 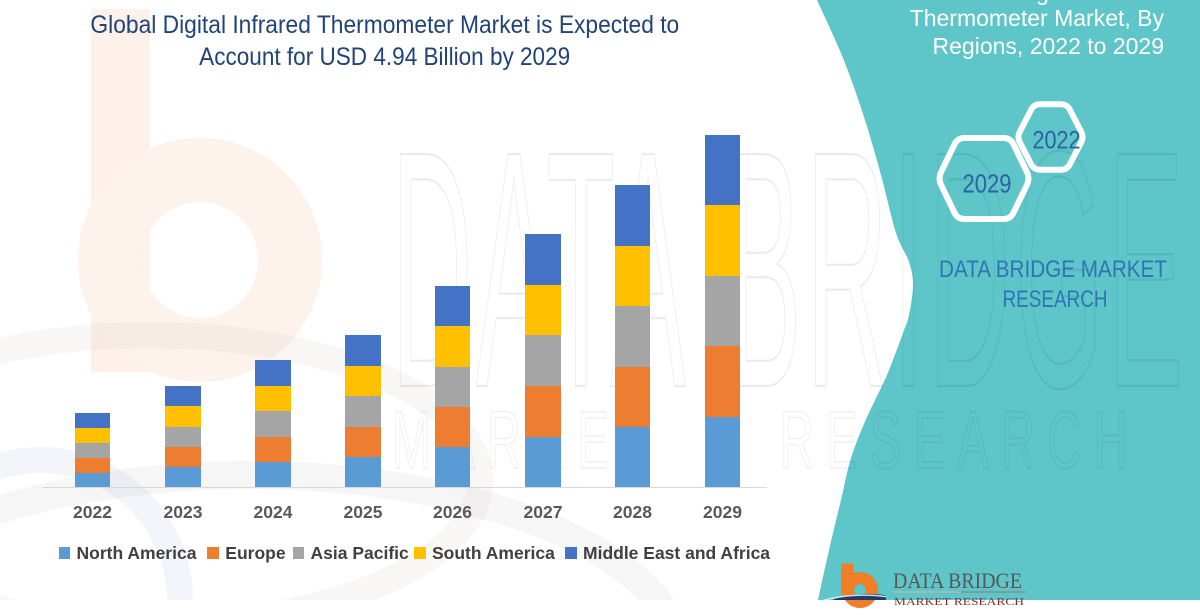 What do you see at coordinates (1048, 46) in the screenshot?
I see `svg-text: Regions, 2022 to 2029` at bounding box center [1048, 46].